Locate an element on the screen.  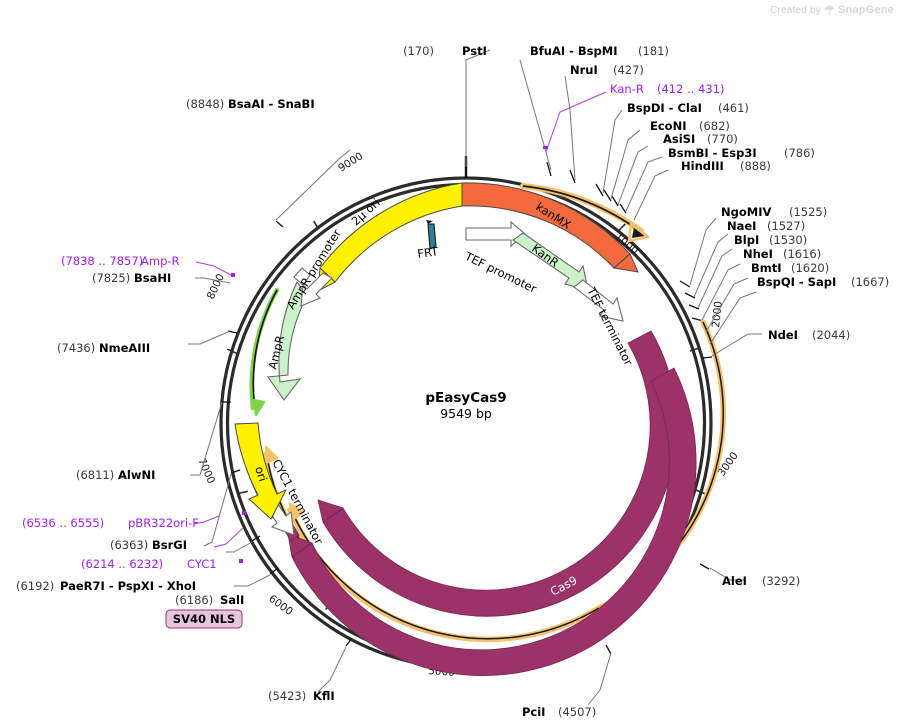
label-enzyme-sali: SalI is located at coordinates (232, 600).